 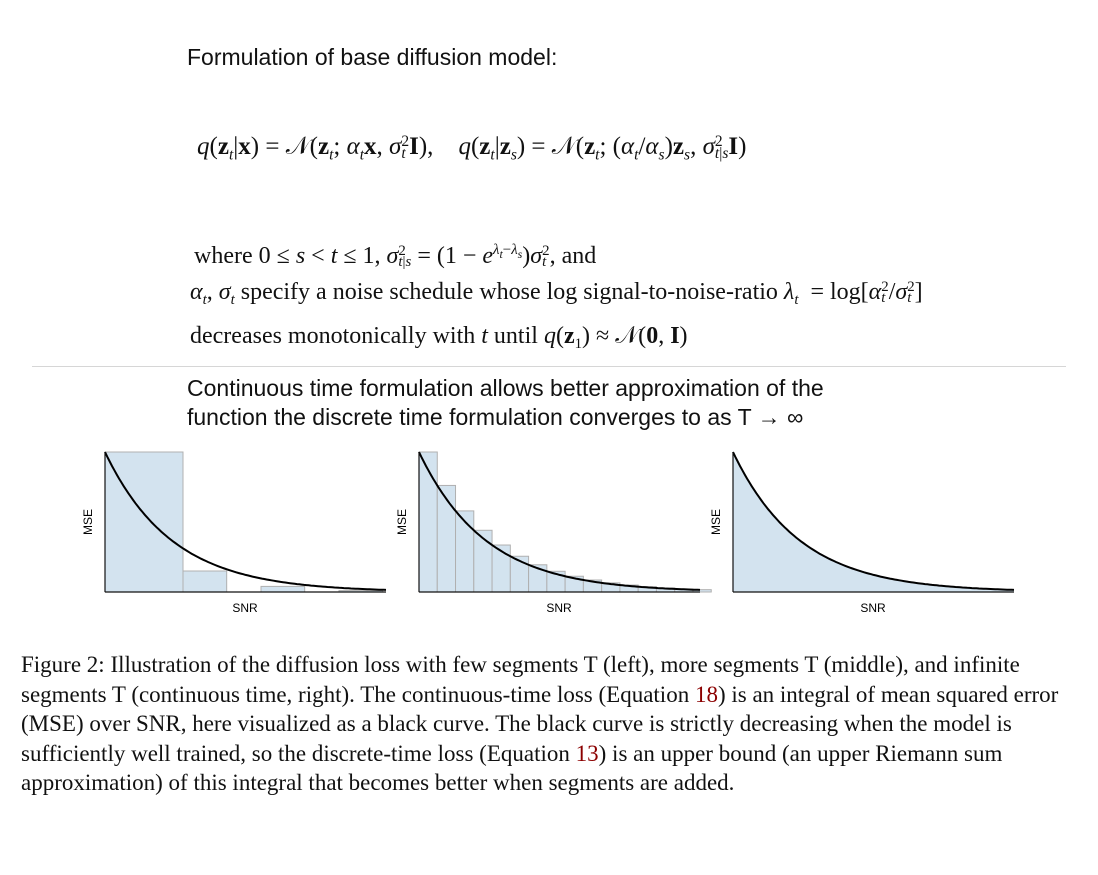 I want to click on plot-continuous-curve, so click(x=873, y=521).